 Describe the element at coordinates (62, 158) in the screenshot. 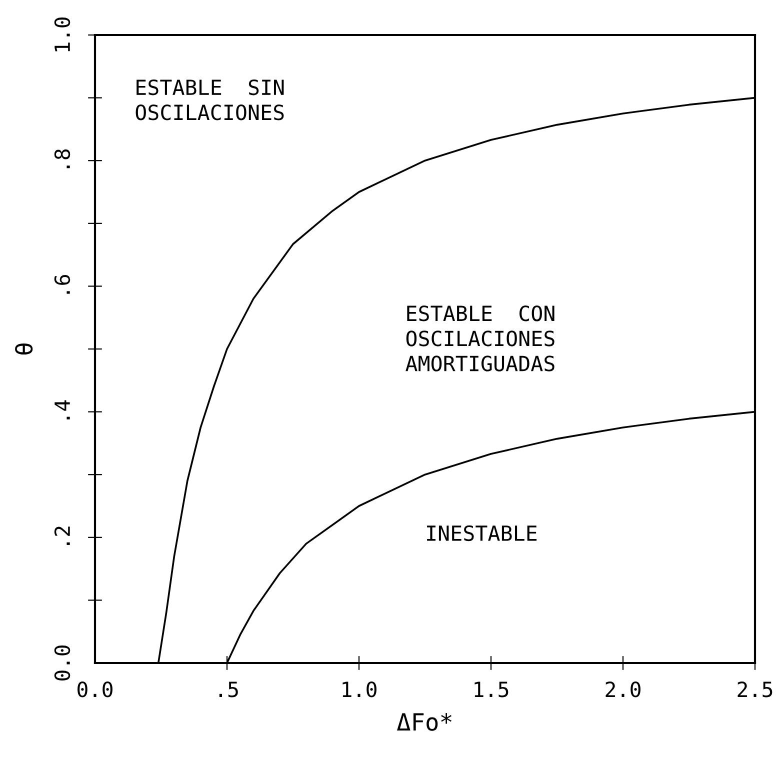

I see `y-tick-label: .8` at that location.